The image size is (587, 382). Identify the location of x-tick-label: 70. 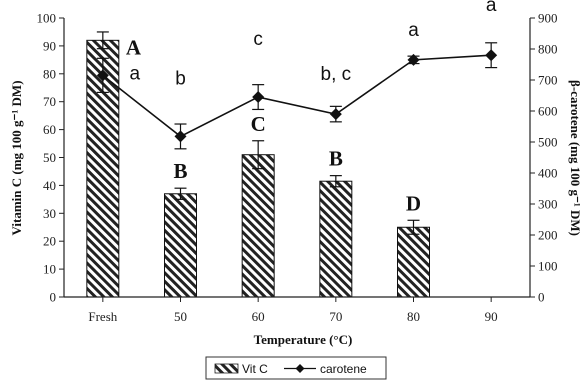
(335, 316).